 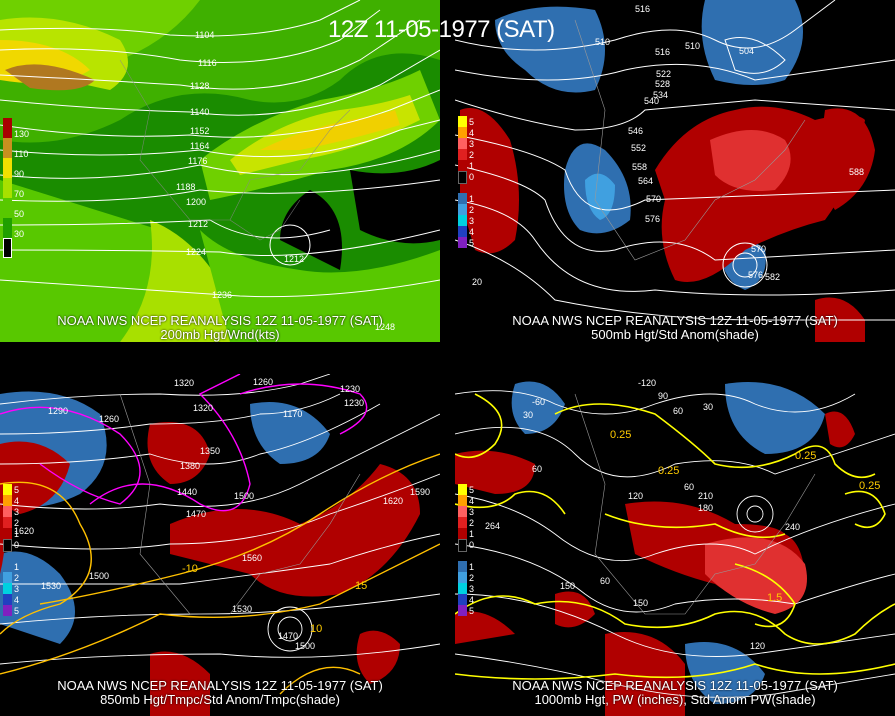 What do you see at coordinates (199, 112) in the screenshot?
I see `svg-text: 1140` at bounding box center [199, 112].